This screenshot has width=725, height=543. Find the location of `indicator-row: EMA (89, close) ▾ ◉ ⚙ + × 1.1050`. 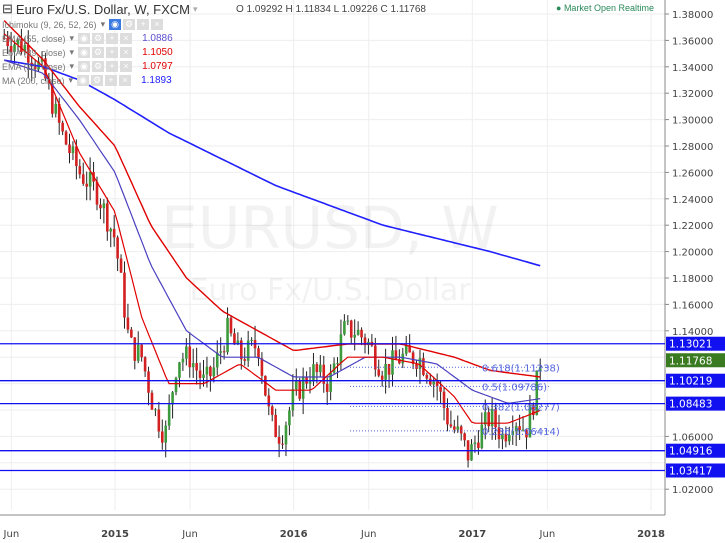

indicator-row: EMA (89, close) ▾ ◉ ⚙ + × 1.1050 is located at coordinates (87, 52).